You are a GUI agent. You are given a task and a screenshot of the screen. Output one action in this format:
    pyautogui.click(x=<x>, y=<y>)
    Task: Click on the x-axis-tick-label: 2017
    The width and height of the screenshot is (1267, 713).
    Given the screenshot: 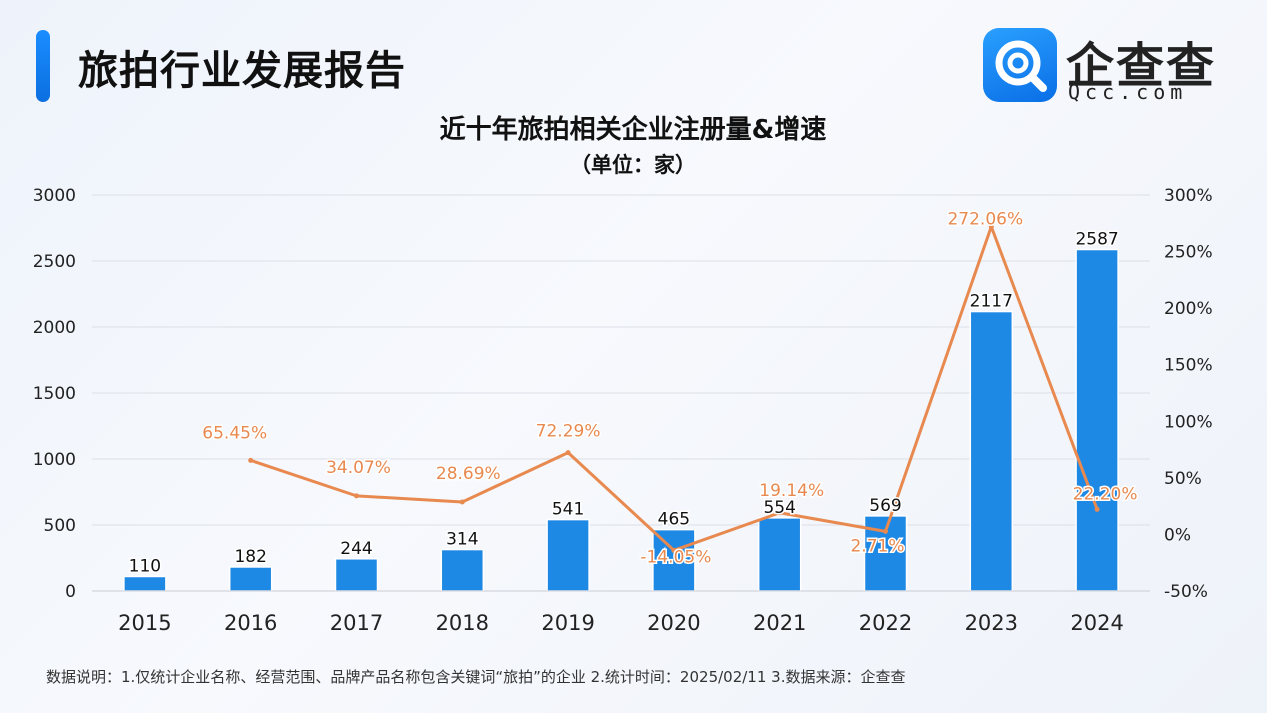 What is the action you would take?
    pyautogui.click(x=356, y=623)
    